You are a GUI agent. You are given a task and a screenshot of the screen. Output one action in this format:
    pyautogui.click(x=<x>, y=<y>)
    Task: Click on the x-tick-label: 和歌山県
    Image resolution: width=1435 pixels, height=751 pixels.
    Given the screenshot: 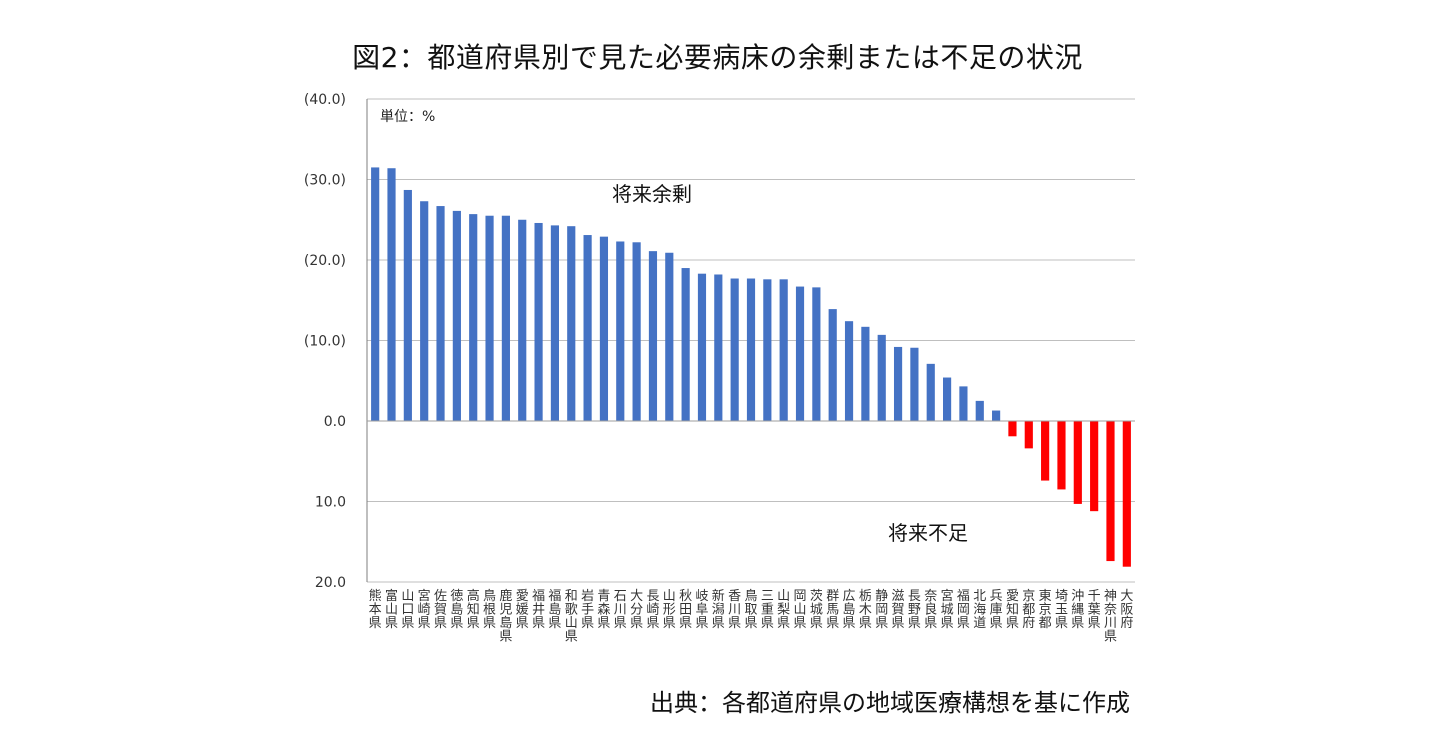 What is the action you would take?
    pyautogui.click(x=571, y=617)
    